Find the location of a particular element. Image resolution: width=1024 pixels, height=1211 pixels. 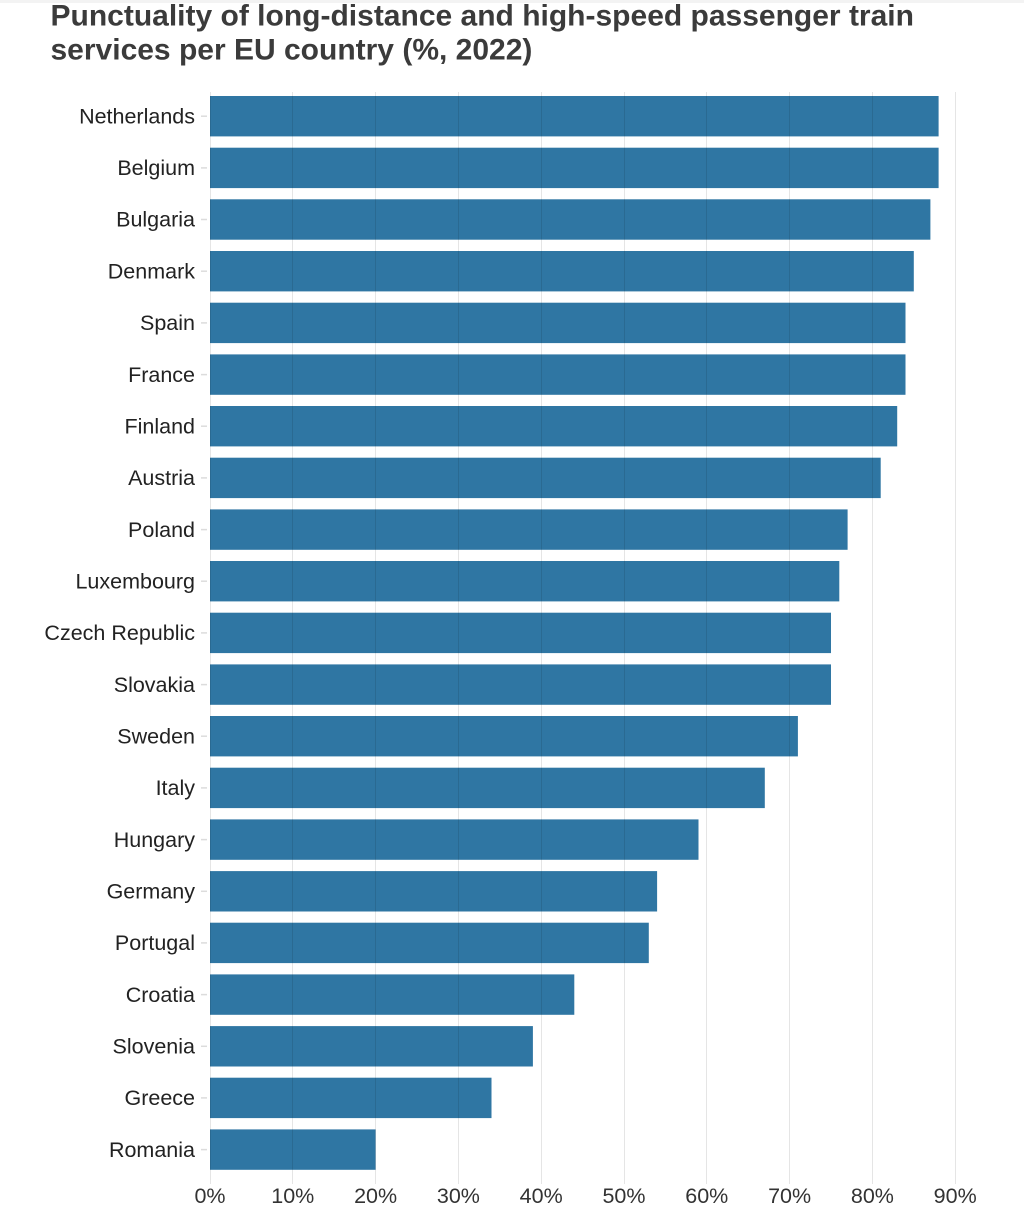

svg-text: Italy is located at coordinates (176, 788).